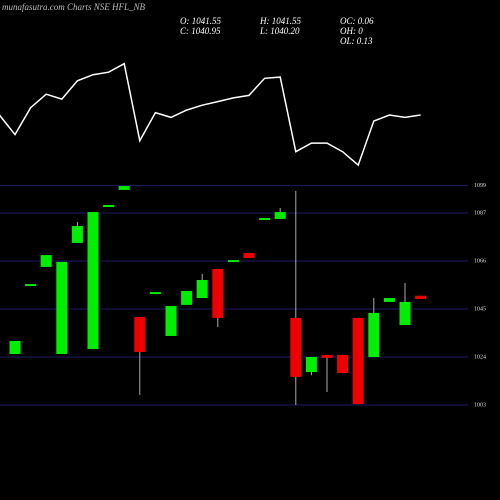  What do you see at coordinates (480, 309) in the screenshot?
I see `y-tick-label: 1045` at bounding box center [480, 309].